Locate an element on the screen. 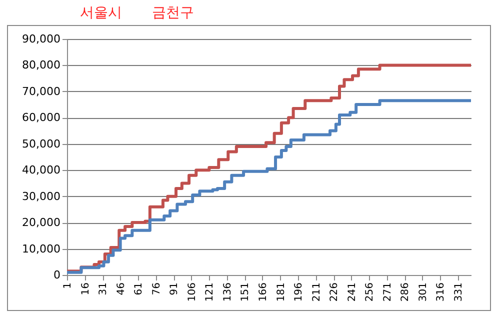 The width and height of the screenshot is (498, 320). x-tick-label: 226 is located at coordinates (334, 292).